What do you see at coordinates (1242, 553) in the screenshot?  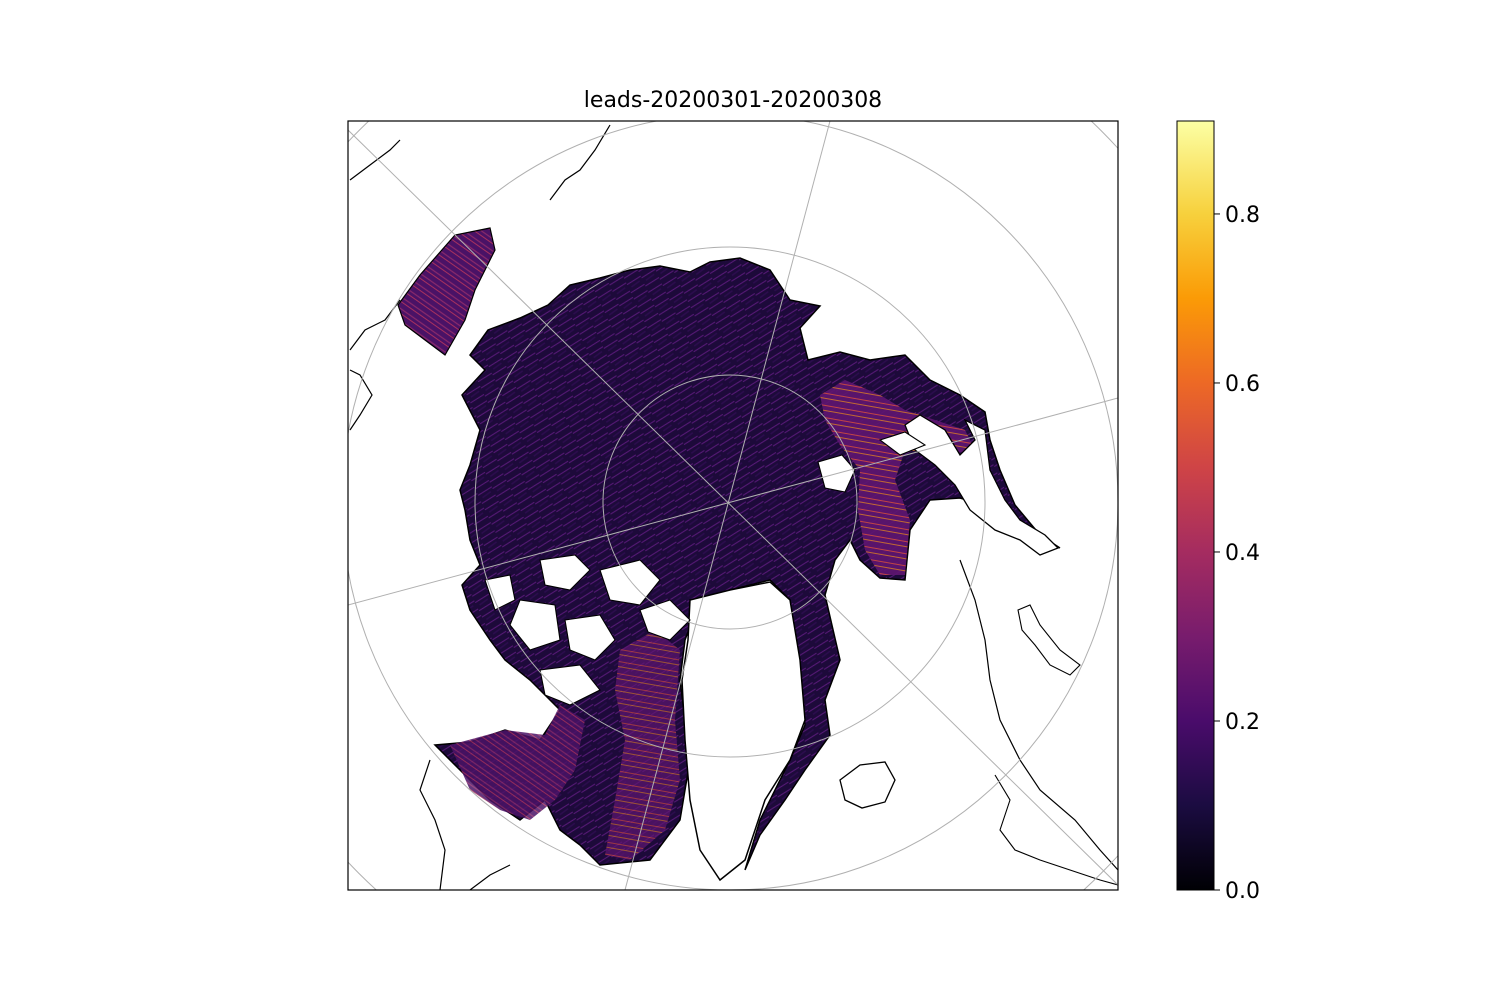 I see `colorbar-tick-label: 0.4` at bounding box center [1242, 553].